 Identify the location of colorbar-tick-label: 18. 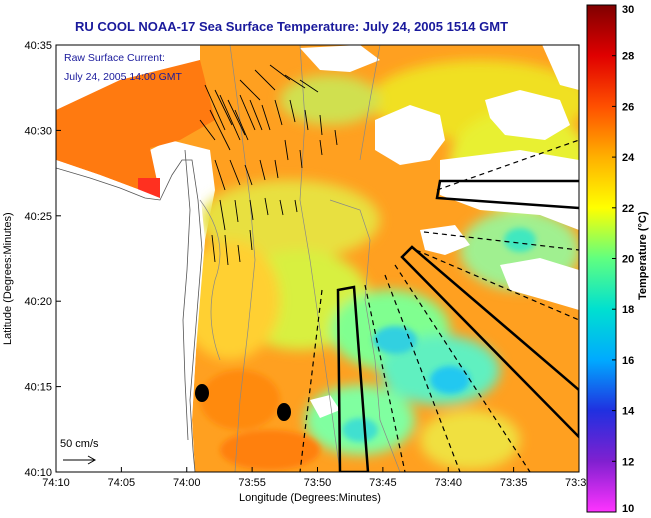
(628, 310).